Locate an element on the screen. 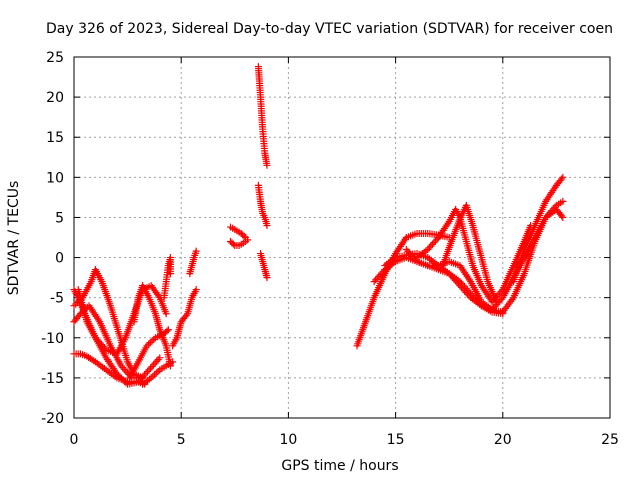 This screenshot has width=640, height=480. x-tick-label: 10 is located at coordinates (288, 440).